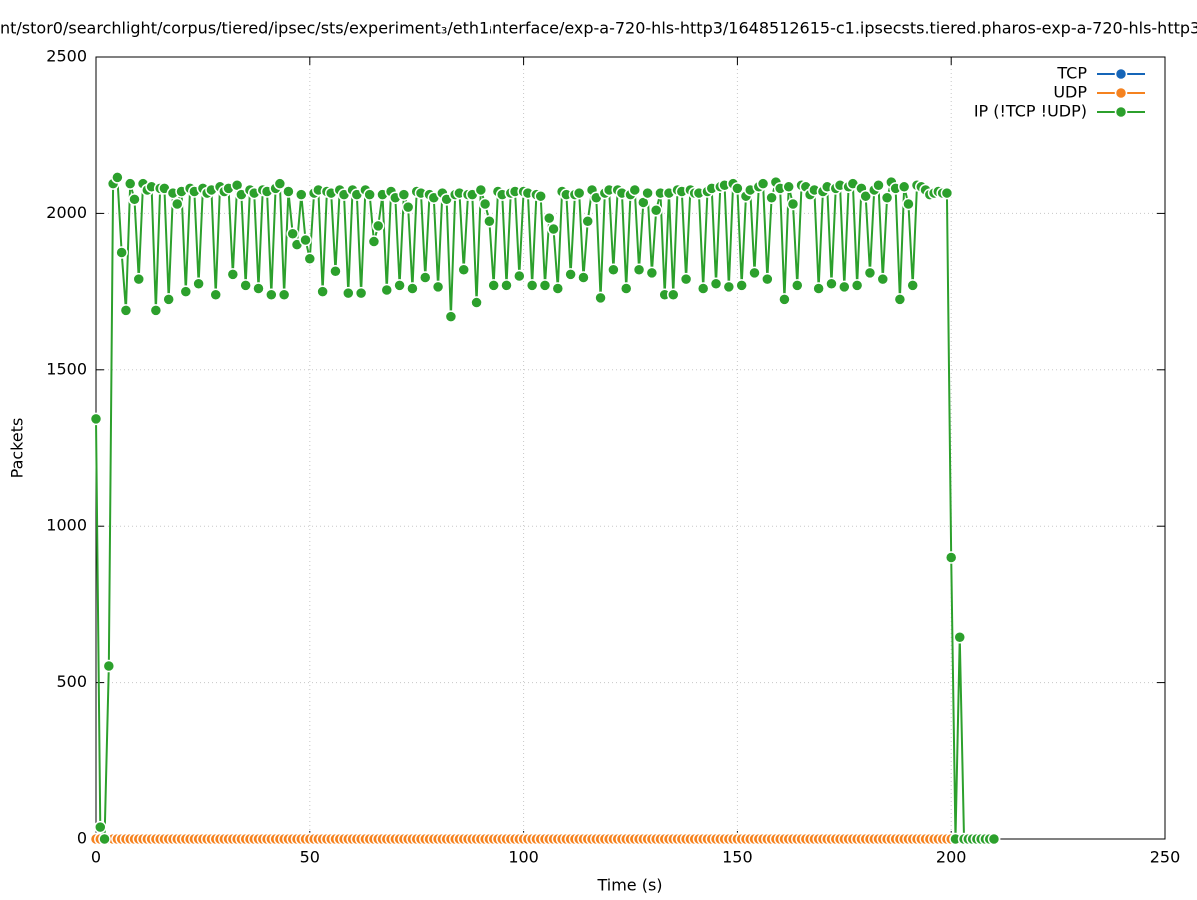 This screenshot has height=900, width=1197. I want to click on x-tick-label: 100, so click(523, 857).